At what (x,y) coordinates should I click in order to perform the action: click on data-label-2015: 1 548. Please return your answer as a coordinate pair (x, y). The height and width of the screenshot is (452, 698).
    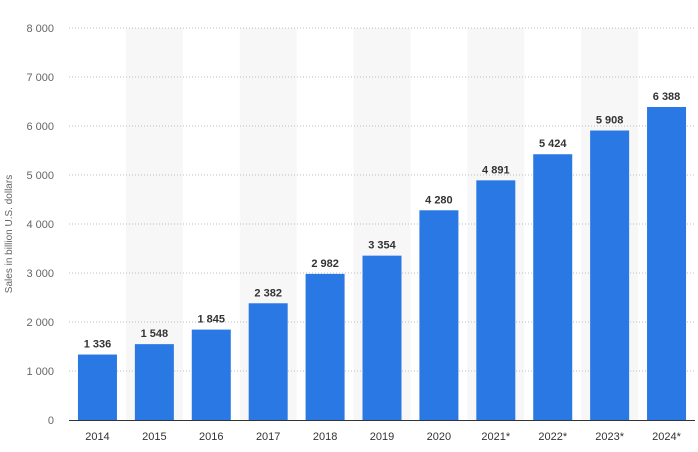
    Looking at the image, I should click on (155, 334).